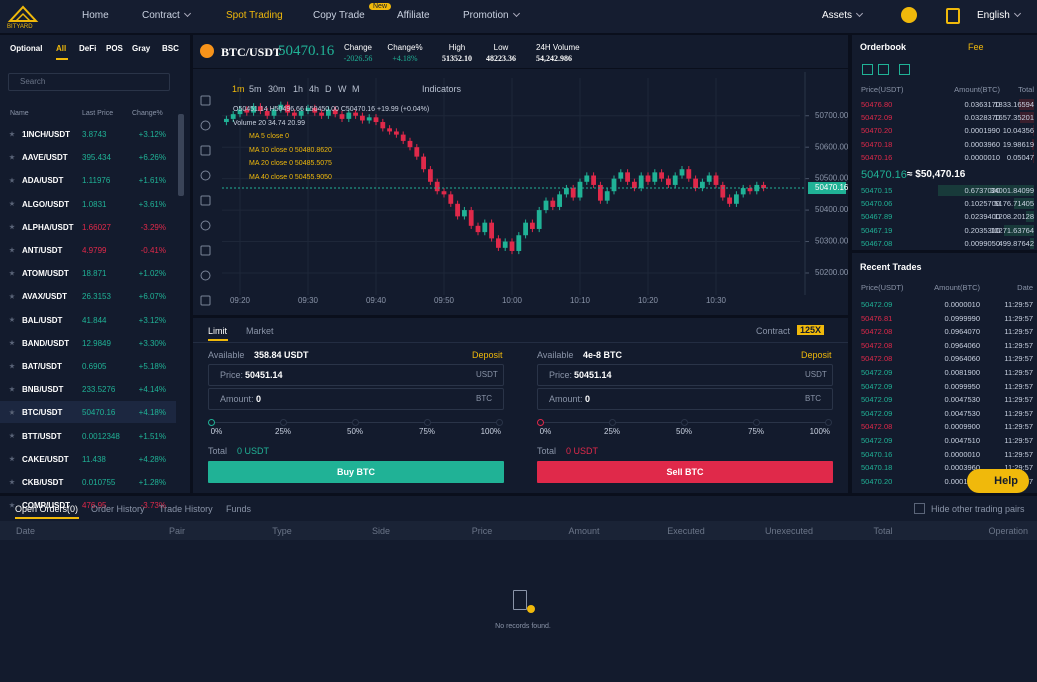  I want to click on form-tab: Market, so click(260, 331).